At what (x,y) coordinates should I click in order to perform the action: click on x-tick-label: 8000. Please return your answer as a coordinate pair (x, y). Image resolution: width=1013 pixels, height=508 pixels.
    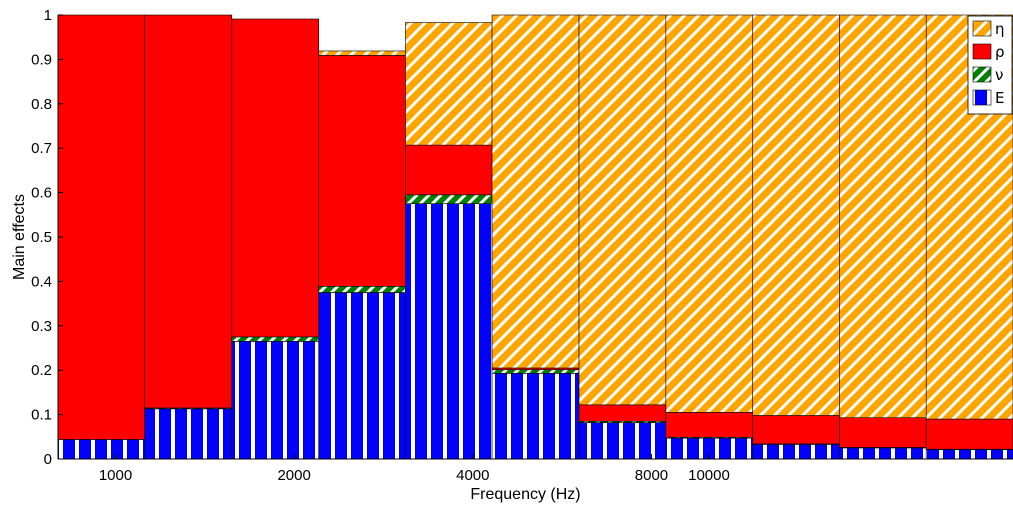
    Looking at the image, I should click on (651, 475).